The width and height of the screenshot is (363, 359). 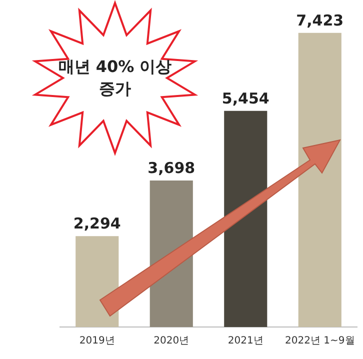 What do you see at coordinates (172, 167) in the screenshot?
I see `data-label: 3,698` at bounding box center [172, 167].